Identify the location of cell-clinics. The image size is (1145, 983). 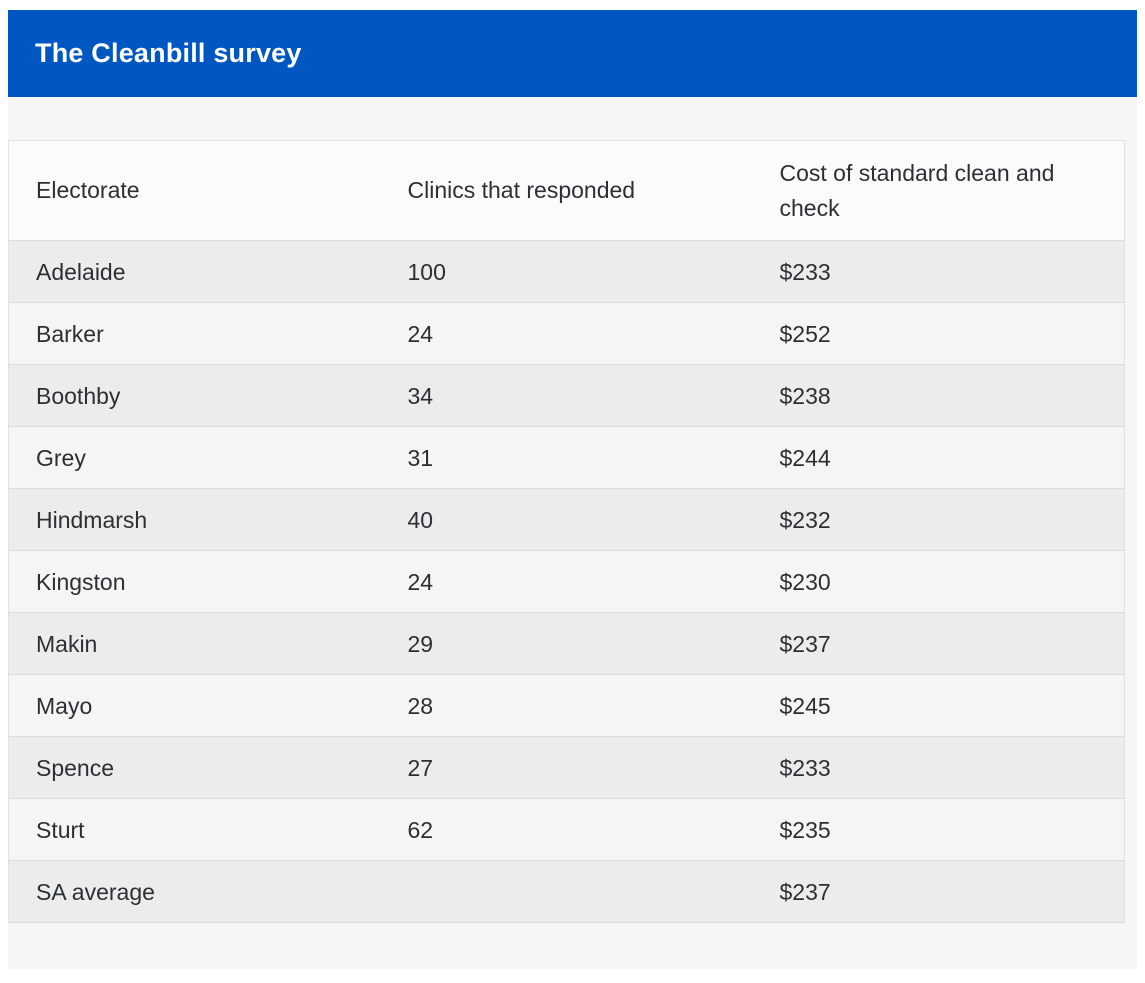
(566, 891).